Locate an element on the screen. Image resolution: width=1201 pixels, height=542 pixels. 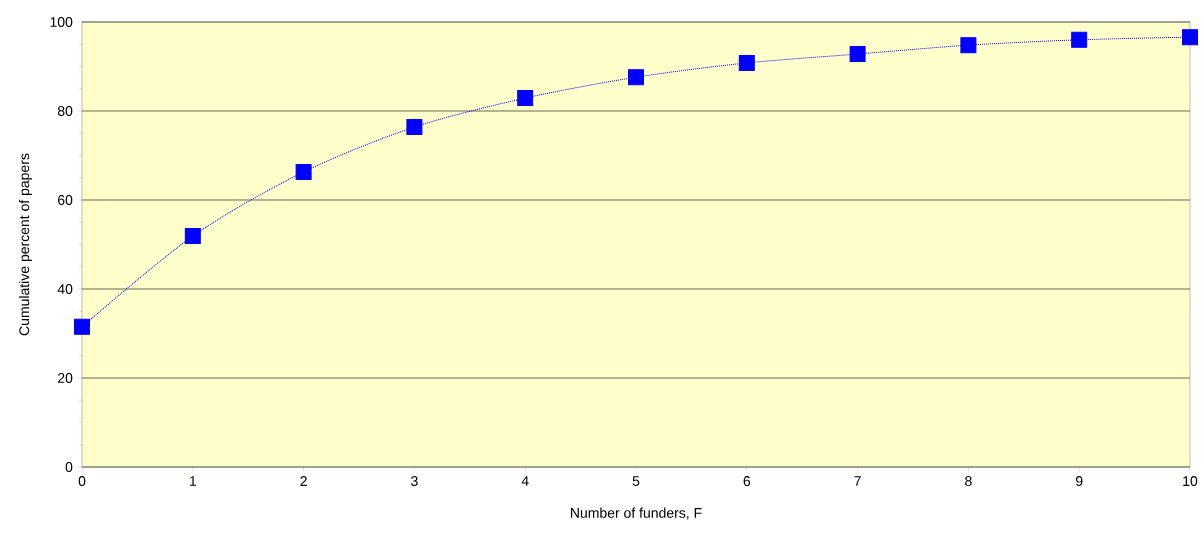
y-tick-label: 80 is located at coordinates (65, 111).